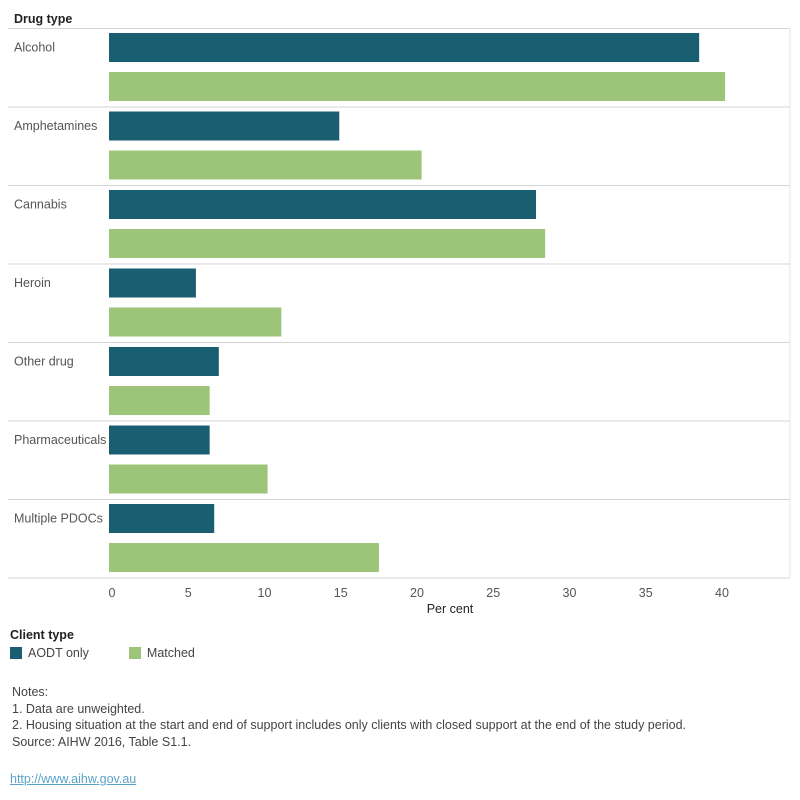 The height and width of the screenshot is (800, 800). What do you see at coordinates (341, 593) in the screenshot?
I see `x-tick-label: 15` at bounding box center [341, 593].